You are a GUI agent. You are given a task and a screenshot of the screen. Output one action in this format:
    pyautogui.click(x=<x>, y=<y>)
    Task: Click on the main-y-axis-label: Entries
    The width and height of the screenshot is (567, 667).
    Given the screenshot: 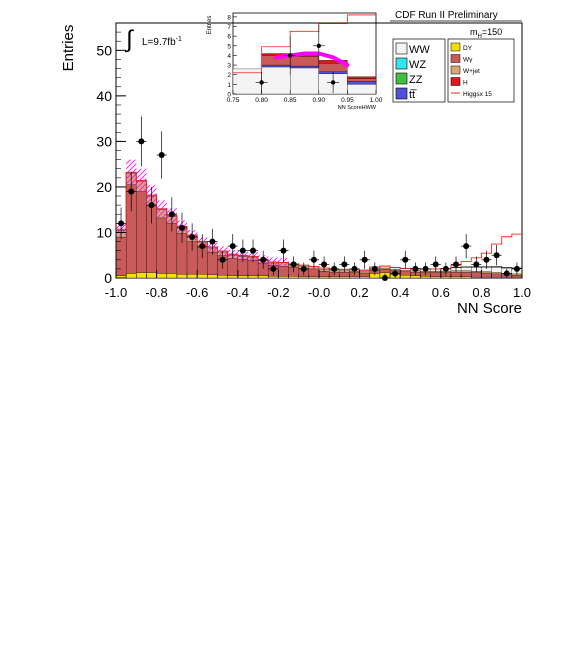 What is the action you would take?
    pyautogui.click(x=68, y=48)
    